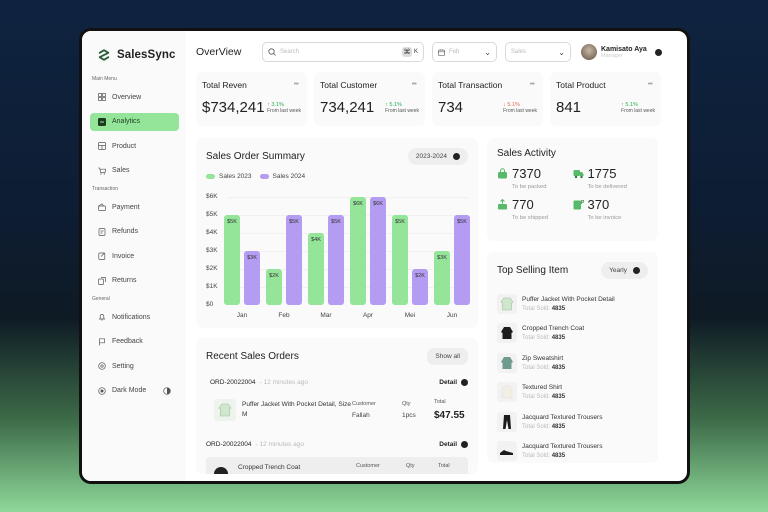 This screenshot has height=512, width=768. Describe the element at coordinates (470, 85) in the screenshot. I see `stat-title: Total Transaction` at that location.